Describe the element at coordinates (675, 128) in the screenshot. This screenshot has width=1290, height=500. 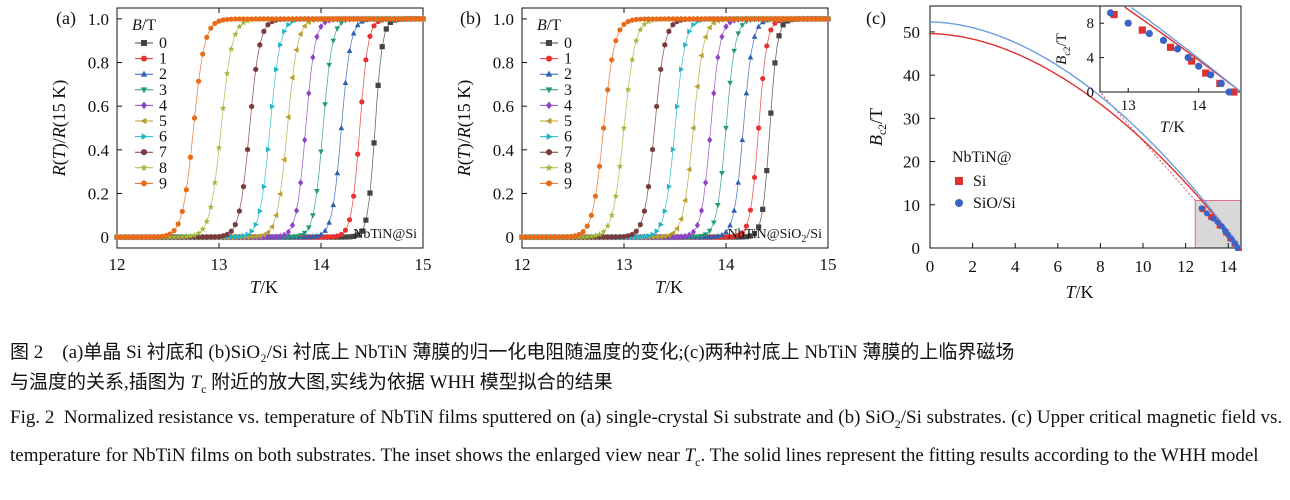
I see `data-series-group` at that location.